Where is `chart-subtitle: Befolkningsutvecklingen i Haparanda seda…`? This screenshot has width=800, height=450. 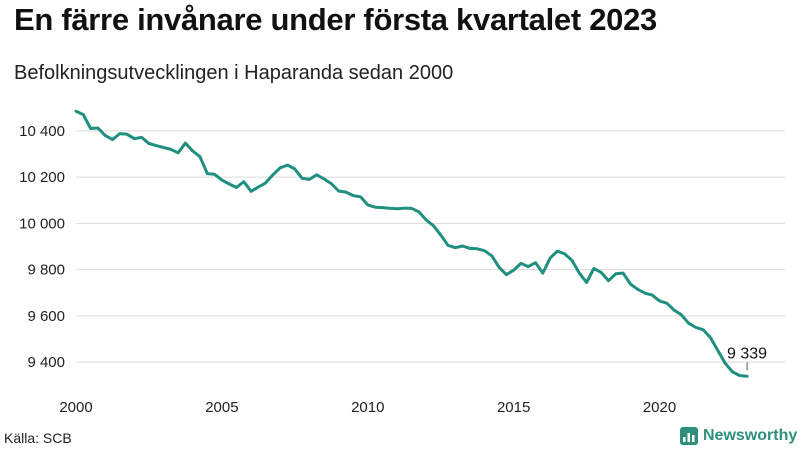 chart-subtitle: Befolkningsutvecklingen i Haparanda seda… is located at coordinates (234, 73).